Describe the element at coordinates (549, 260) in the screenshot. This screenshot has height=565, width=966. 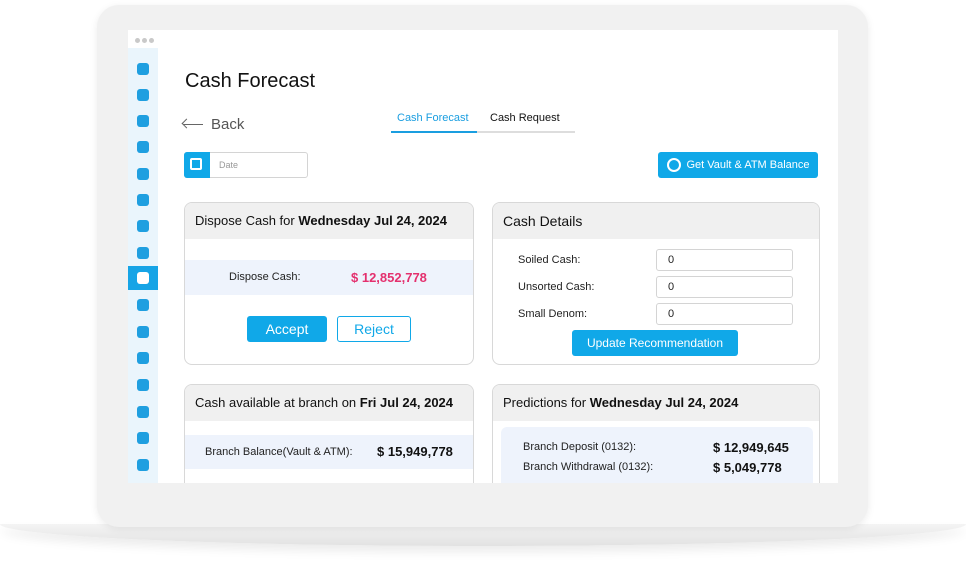
I see `field-label: Soiled Cash:` at that location.